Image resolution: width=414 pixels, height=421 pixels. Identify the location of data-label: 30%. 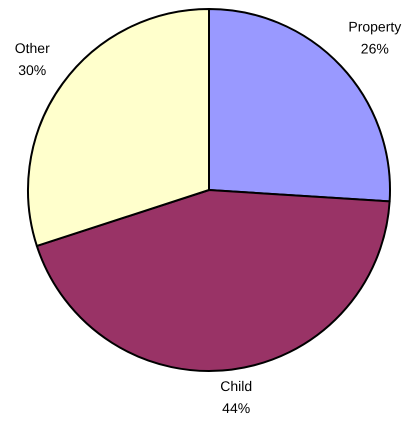
(32, 70).